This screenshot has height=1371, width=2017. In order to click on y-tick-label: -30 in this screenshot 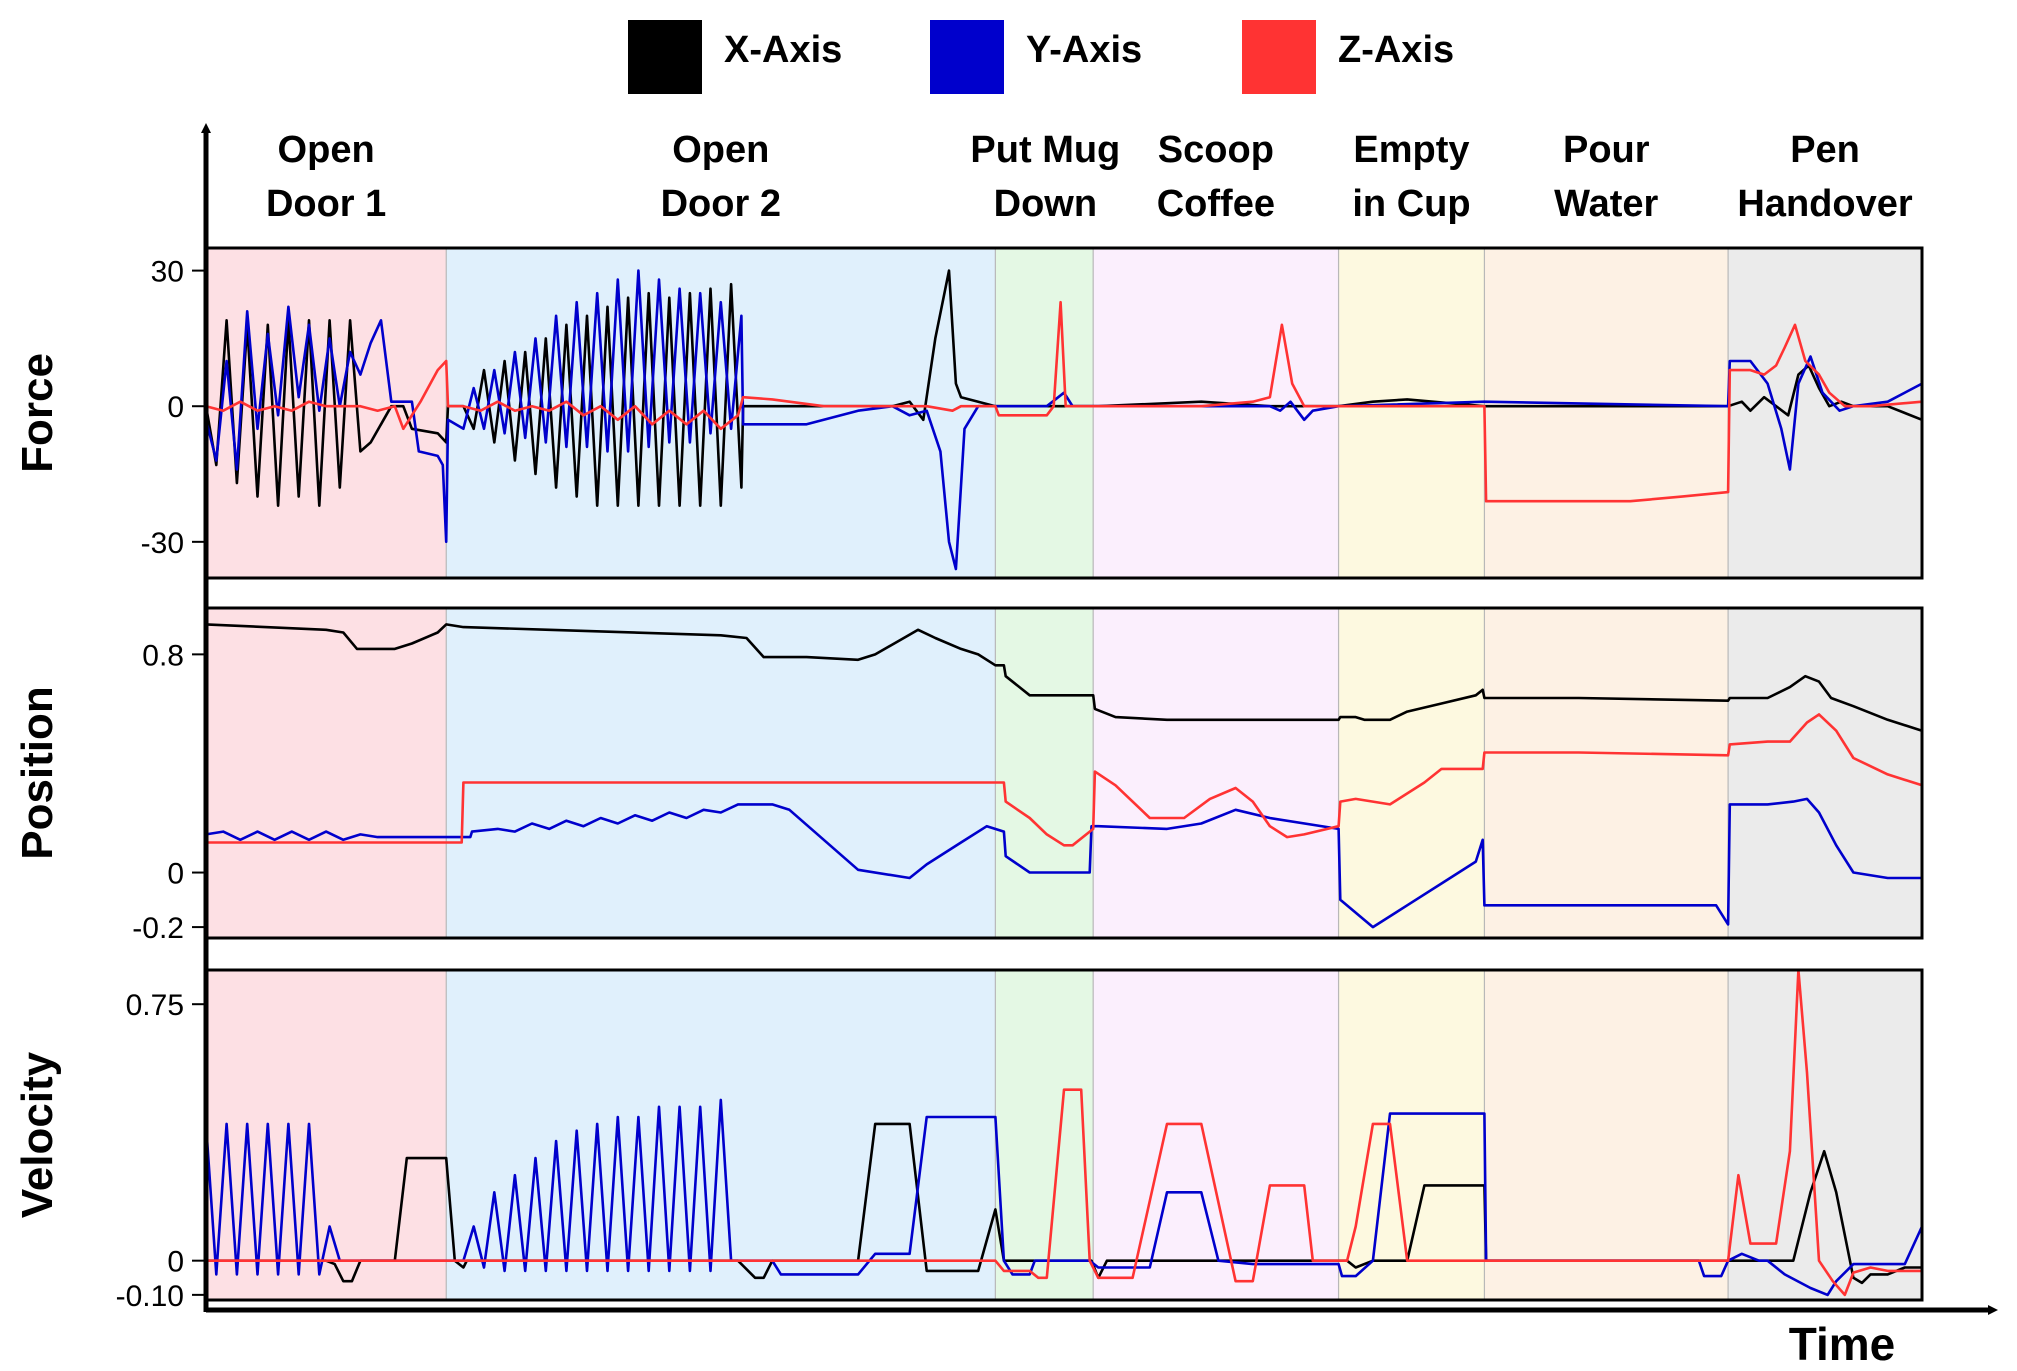, I will do `click(162, 543)`.